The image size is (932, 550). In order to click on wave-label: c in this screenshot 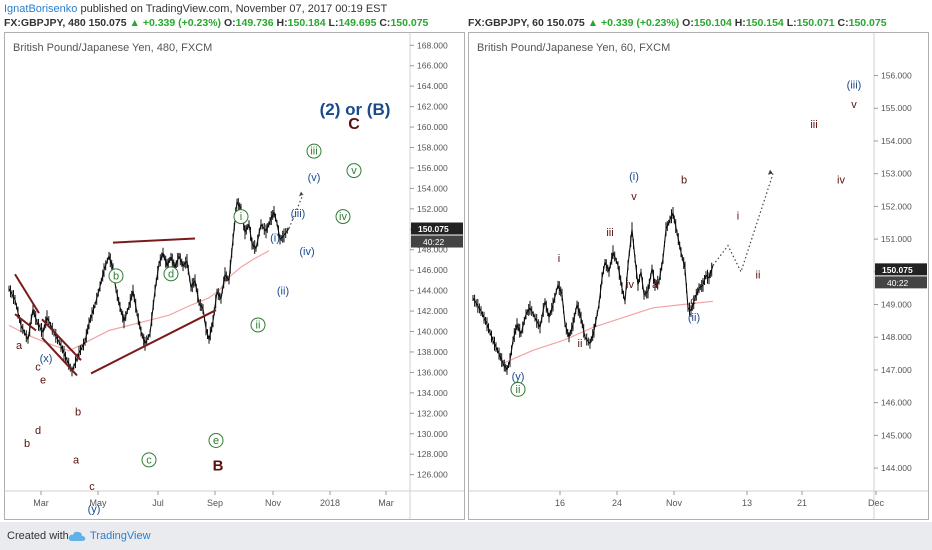, I will do `click(92, 487)`.